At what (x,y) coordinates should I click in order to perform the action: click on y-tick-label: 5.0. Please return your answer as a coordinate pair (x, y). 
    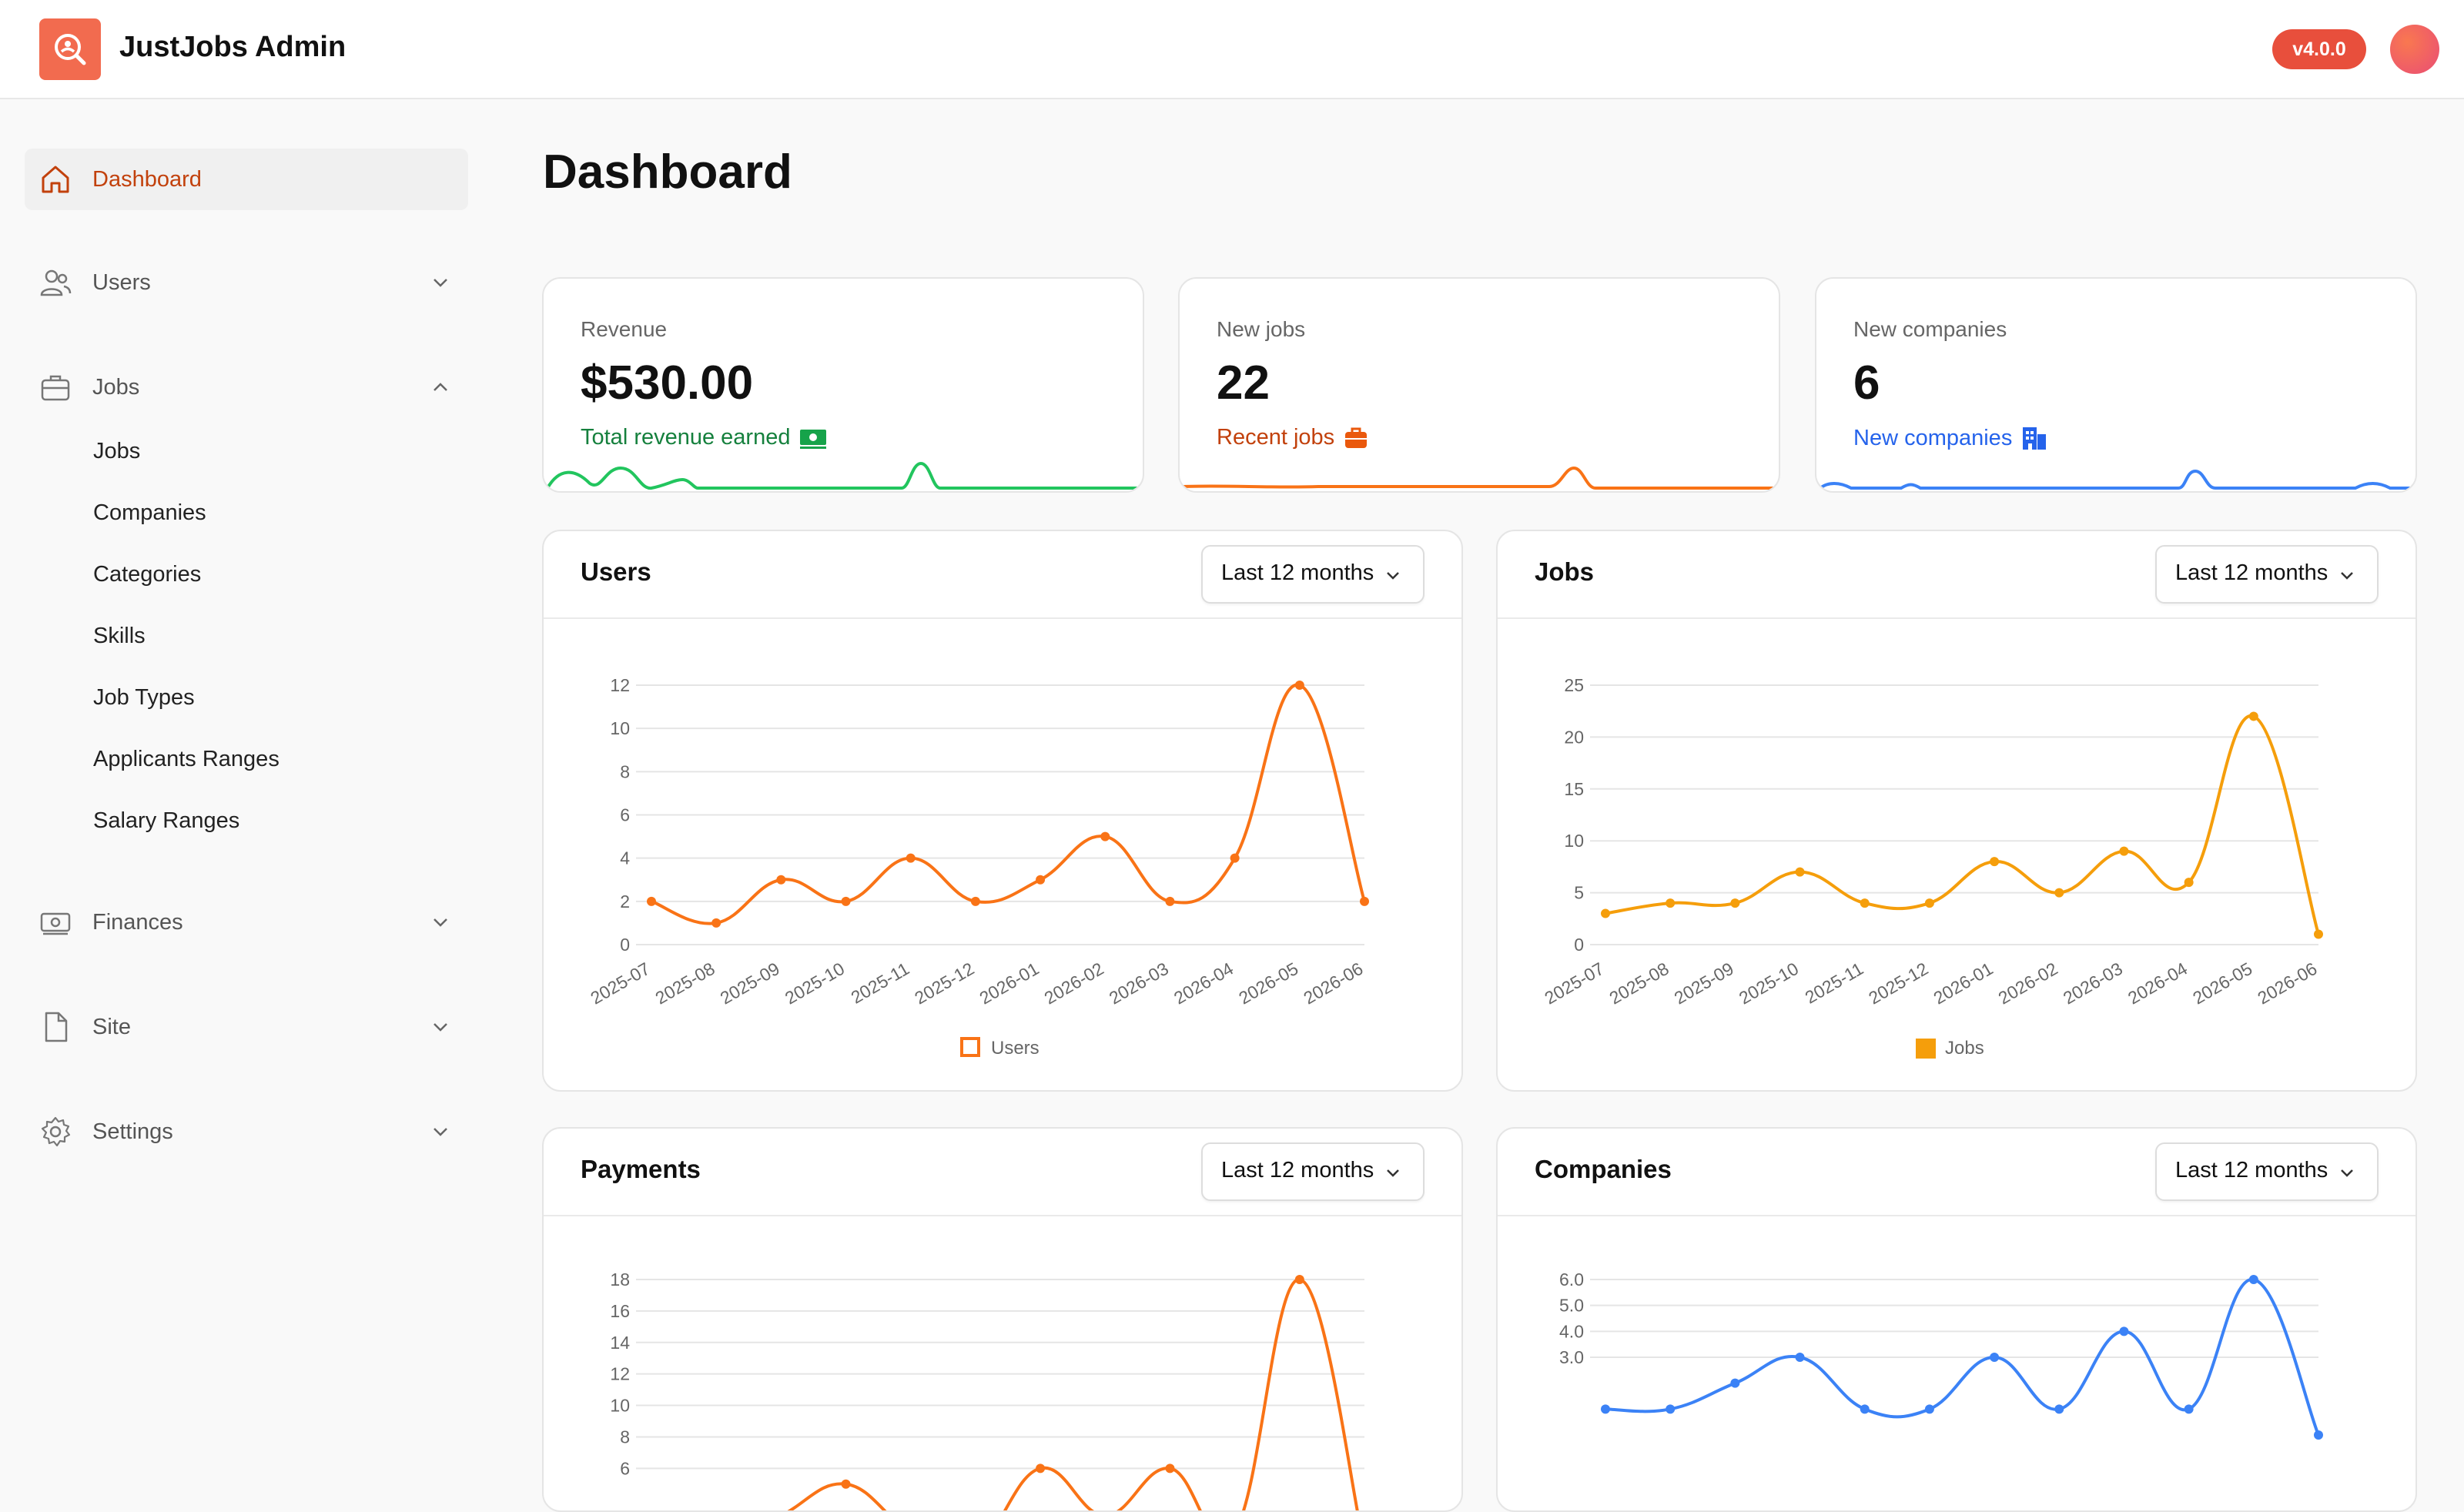
    Looking at the image, I should click on (1571, 1306).